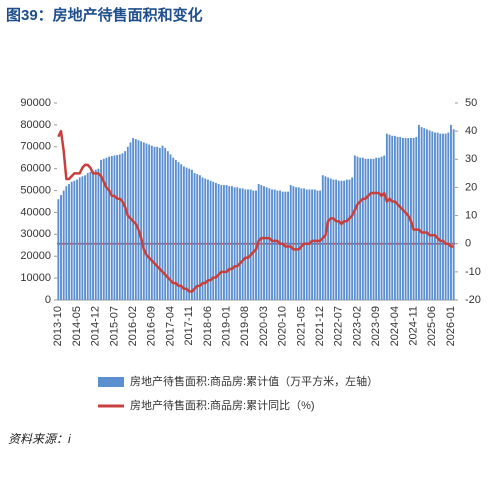 The image size is (492, 485). What do you see at coordinates (35, 212) in the screenshot?
I see `y-tick-label: 40000` at bounding box center [35, 212].